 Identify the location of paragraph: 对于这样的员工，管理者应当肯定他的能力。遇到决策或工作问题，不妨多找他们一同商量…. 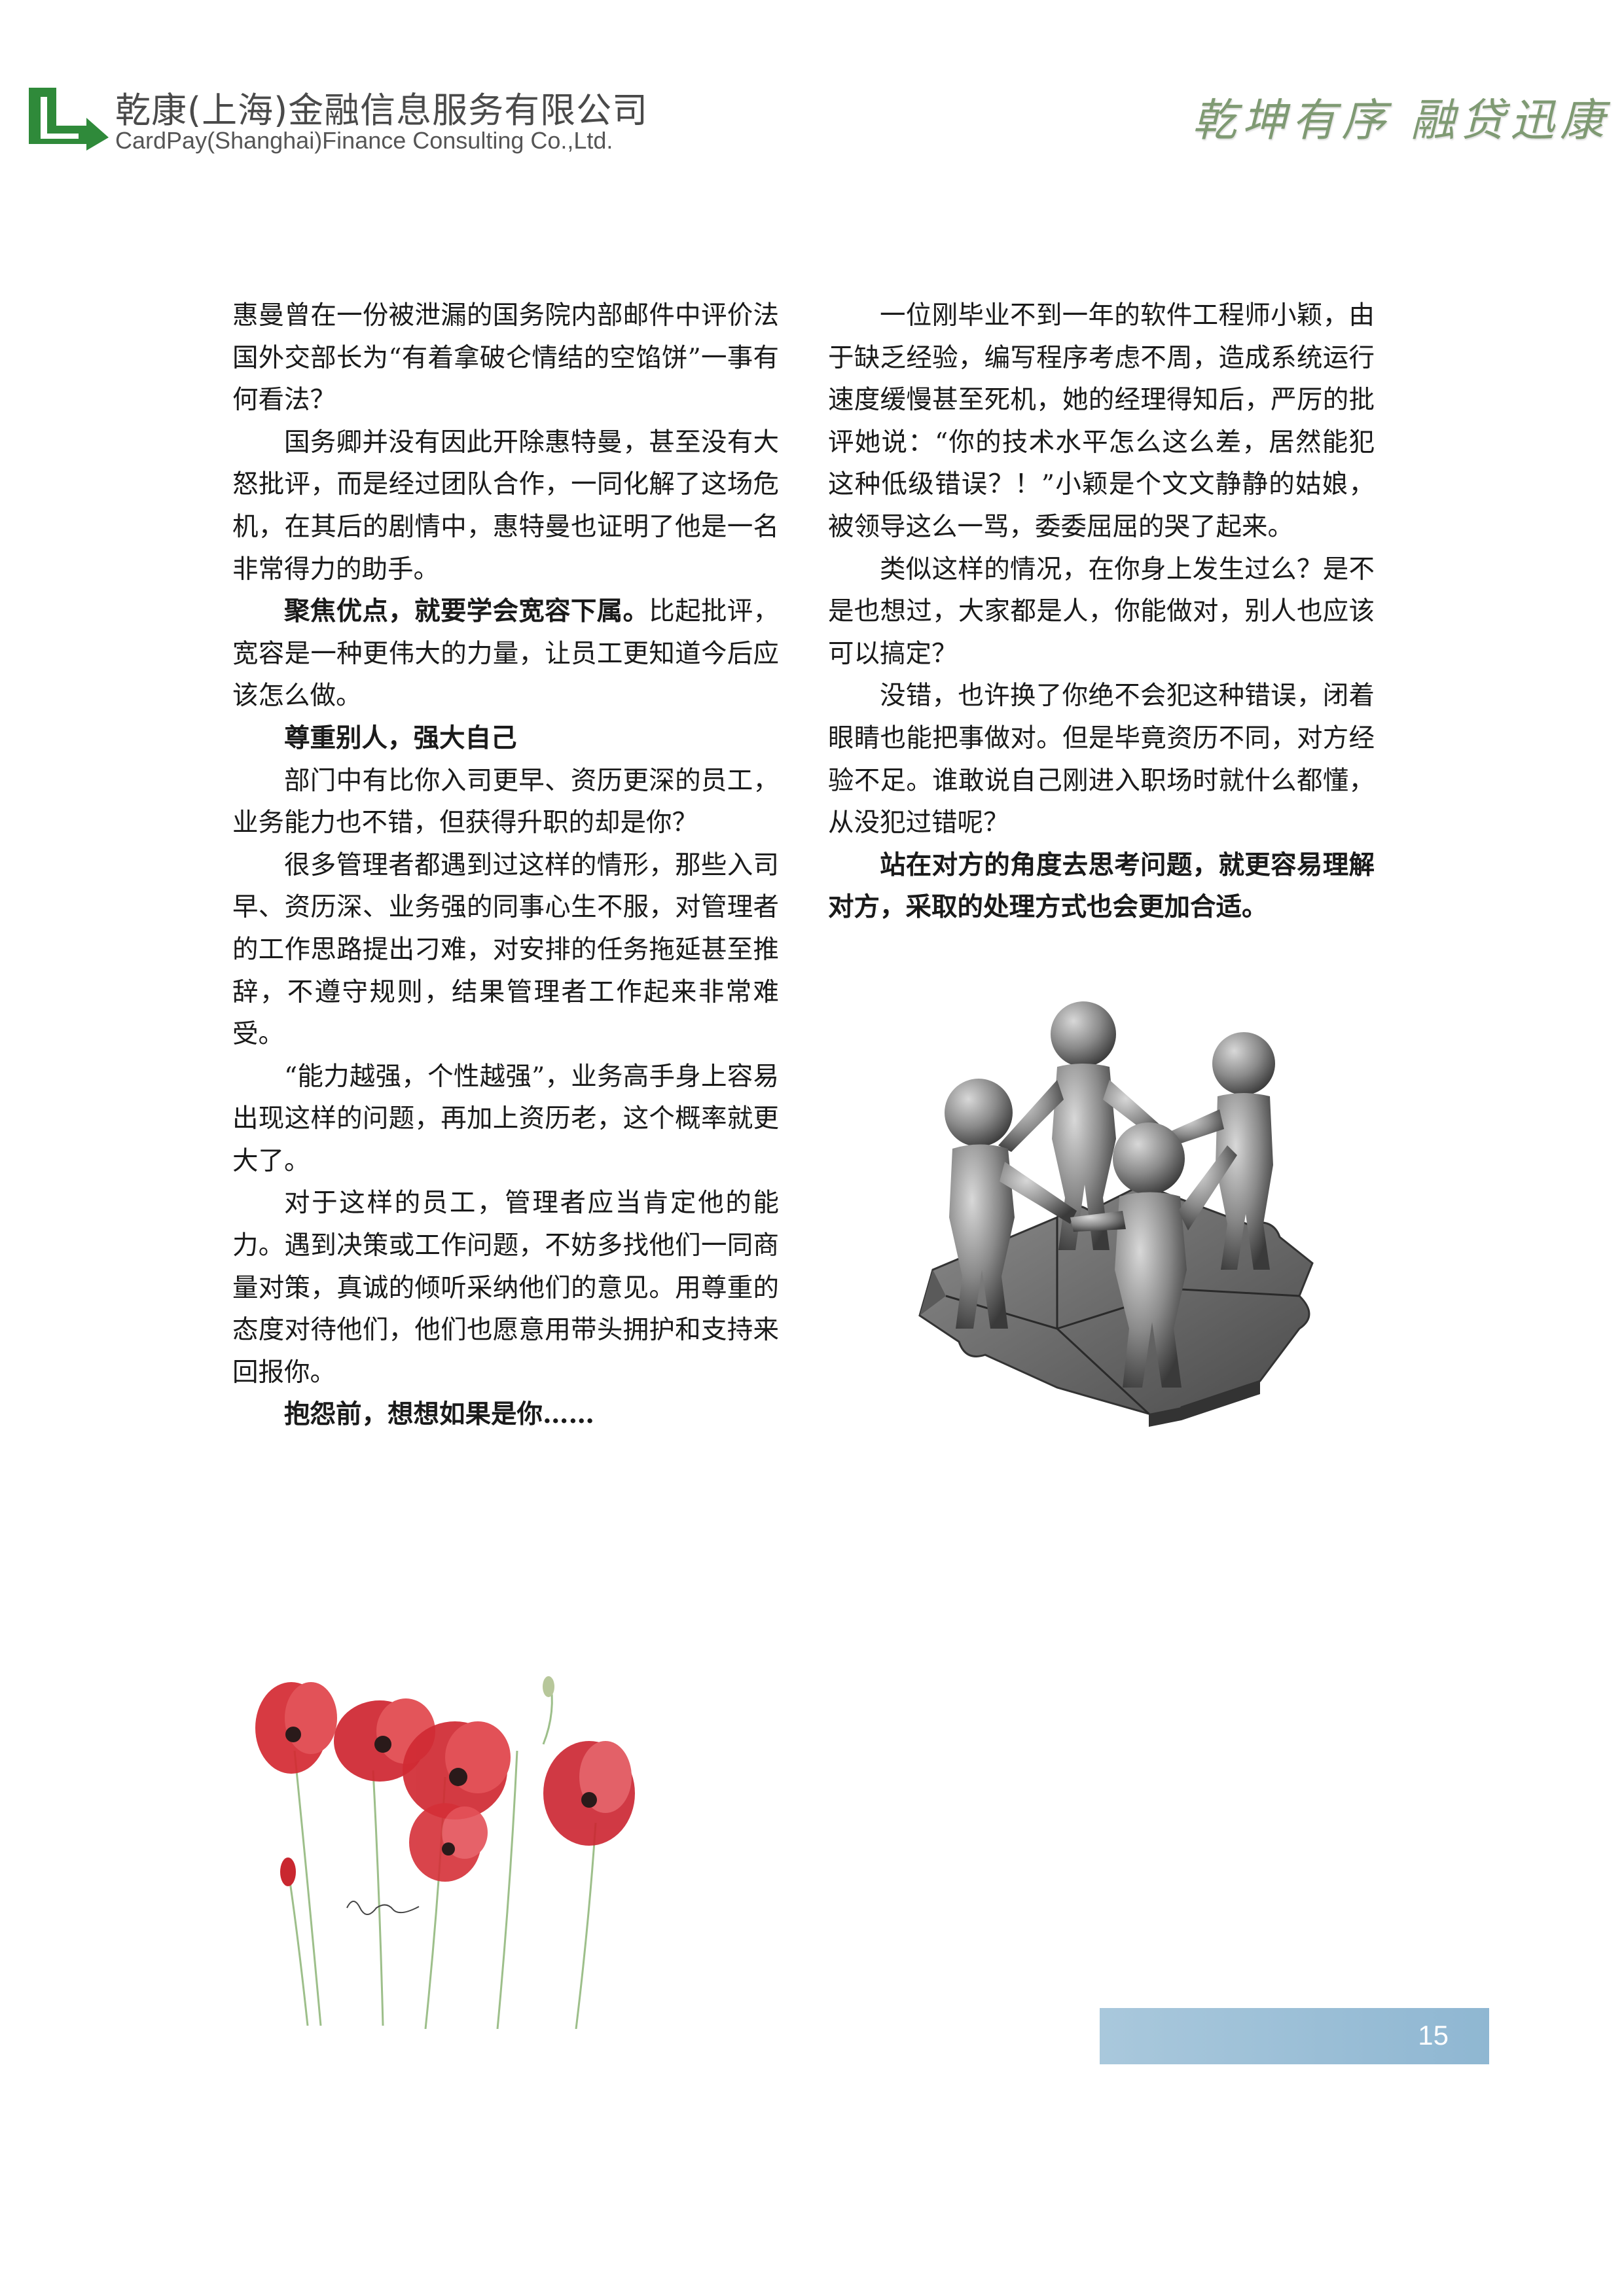
(505, 1288).